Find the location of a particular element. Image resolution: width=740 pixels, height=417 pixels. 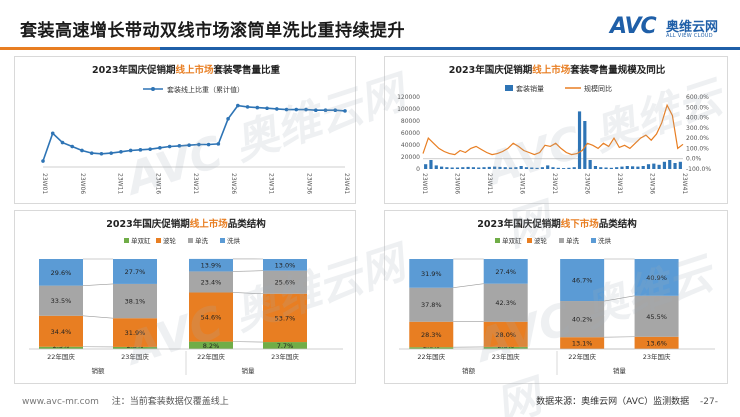

y2-tick-label: 100.0% is located at coordinates (697, 148).